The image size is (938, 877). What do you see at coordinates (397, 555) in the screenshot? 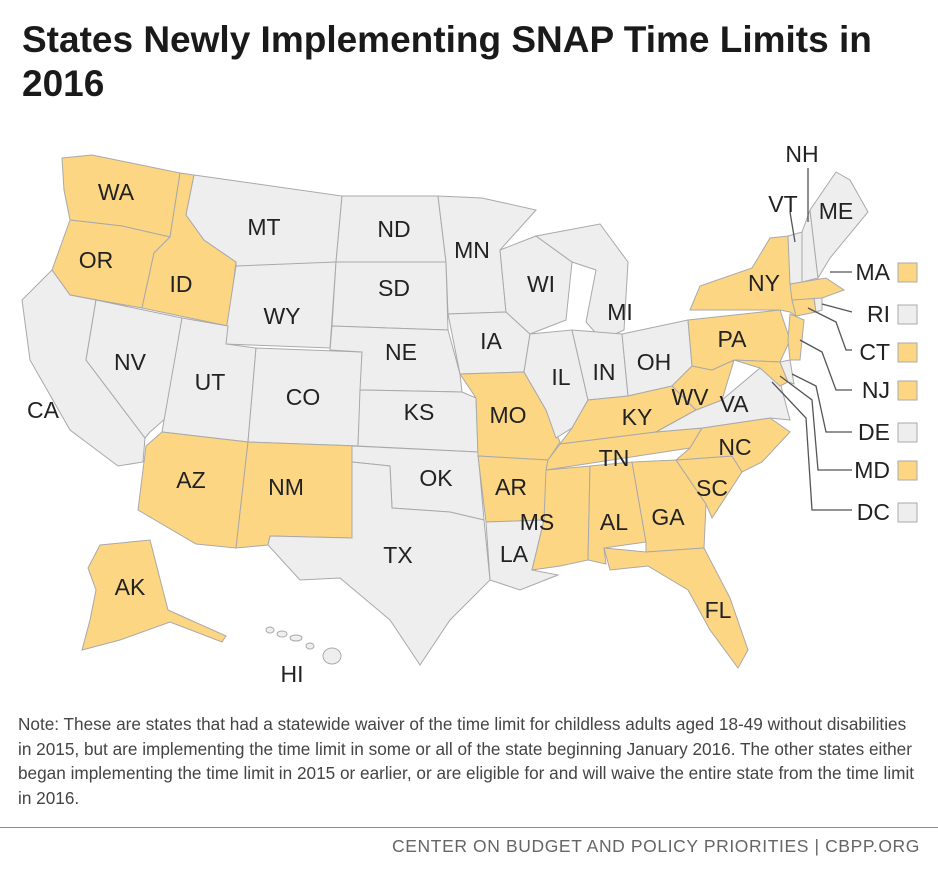
I see `state-label-tx: TX` at bounding box center [397, 555].